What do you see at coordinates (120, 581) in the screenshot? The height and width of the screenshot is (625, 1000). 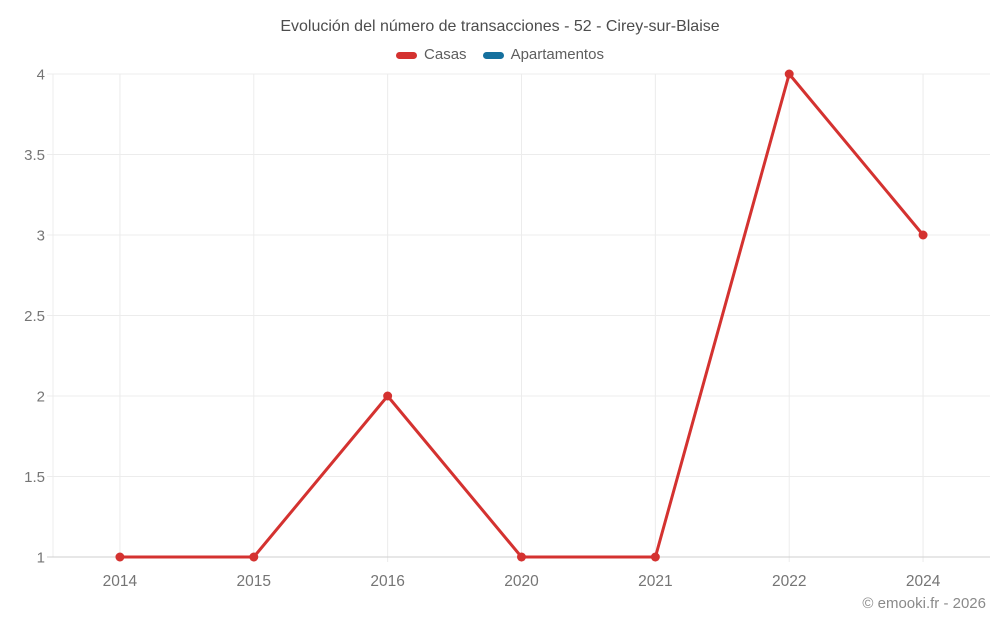 I see `x-tick-label: 2014` at bounding box center [120, 581].